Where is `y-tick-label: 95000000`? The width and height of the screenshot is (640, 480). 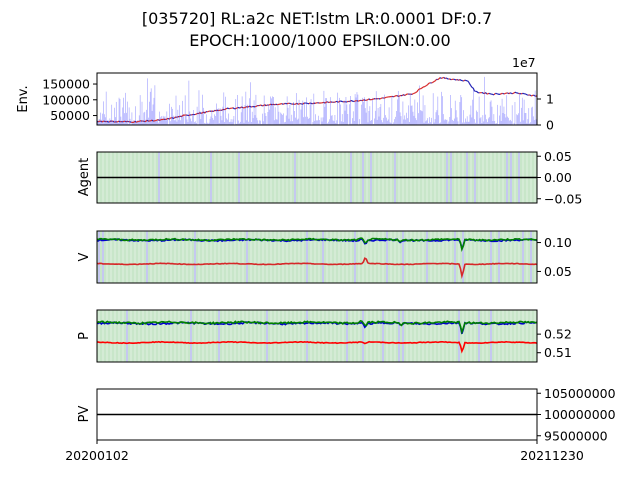
y-tick-label: 95000000 is located at coordinates (576, 435).